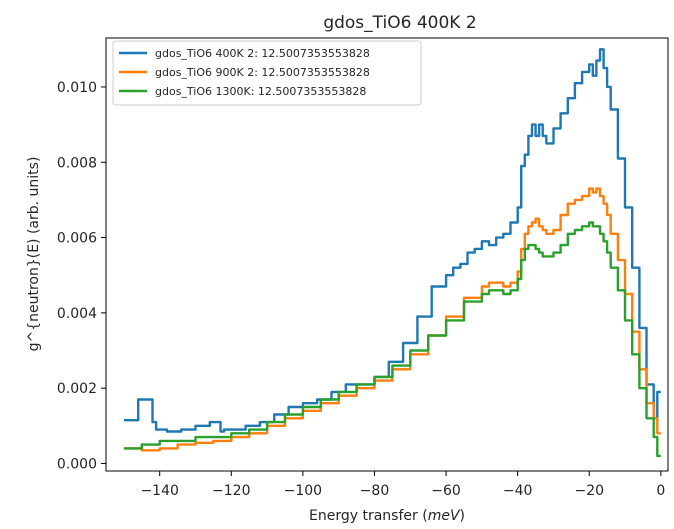 Image resolution: width=674 pixels, height=529 pixels. Describe the element at coordinates (446, 491) in the screenshot. I see `x-tick-label: −60` at that location.